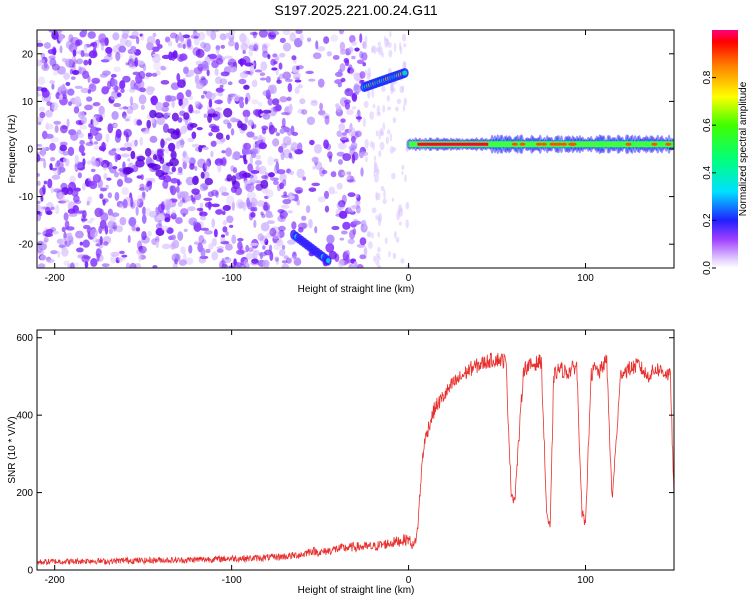 The height and width of the screenshot is (600, 750). Describe the element at coordinates (356, 590) in the screenshot. I see `bottom-x-axis-label: Height of straight line (km)` at that location.